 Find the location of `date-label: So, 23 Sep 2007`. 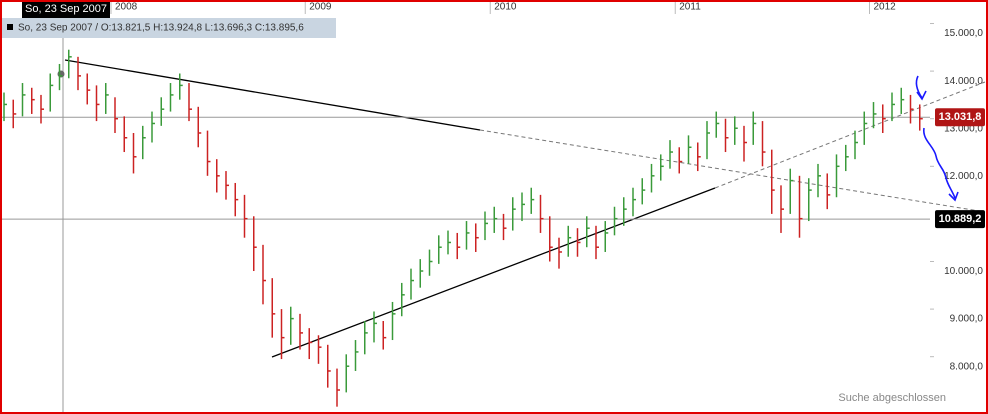

date-label: So, 23 Sep 2007 is located at coordinates (66, 9).